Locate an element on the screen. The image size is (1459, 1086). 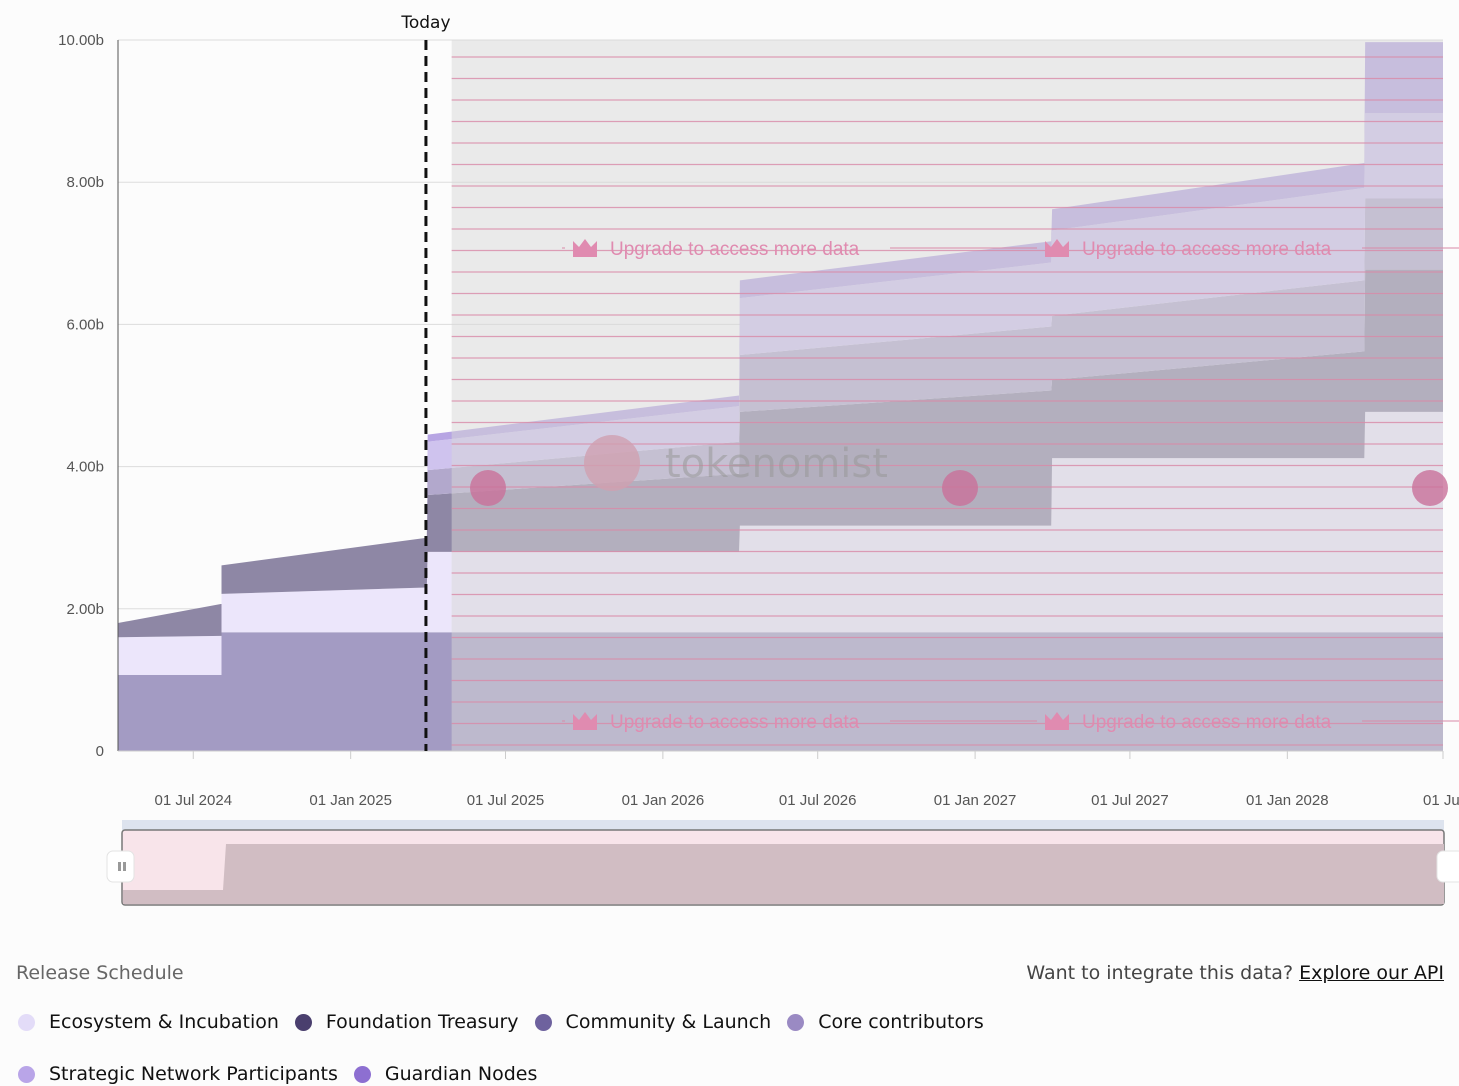
chart-title: Release Schedule is located at coordinates (100, 973).